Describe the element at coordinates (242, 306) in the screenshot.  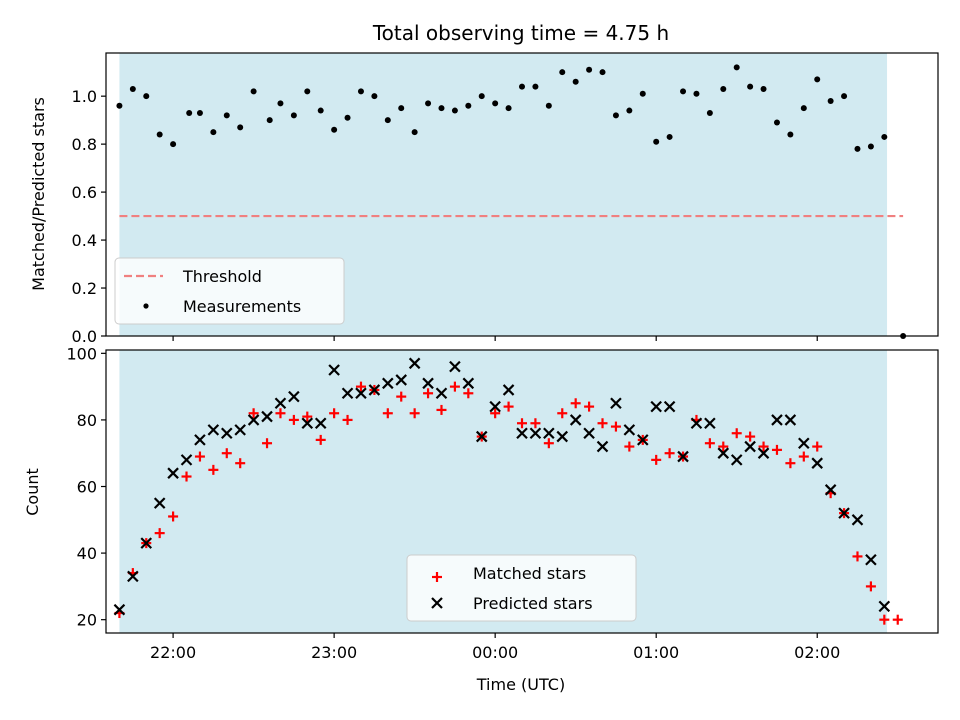
I see `legend-measurements-label: Measurements` at that location.